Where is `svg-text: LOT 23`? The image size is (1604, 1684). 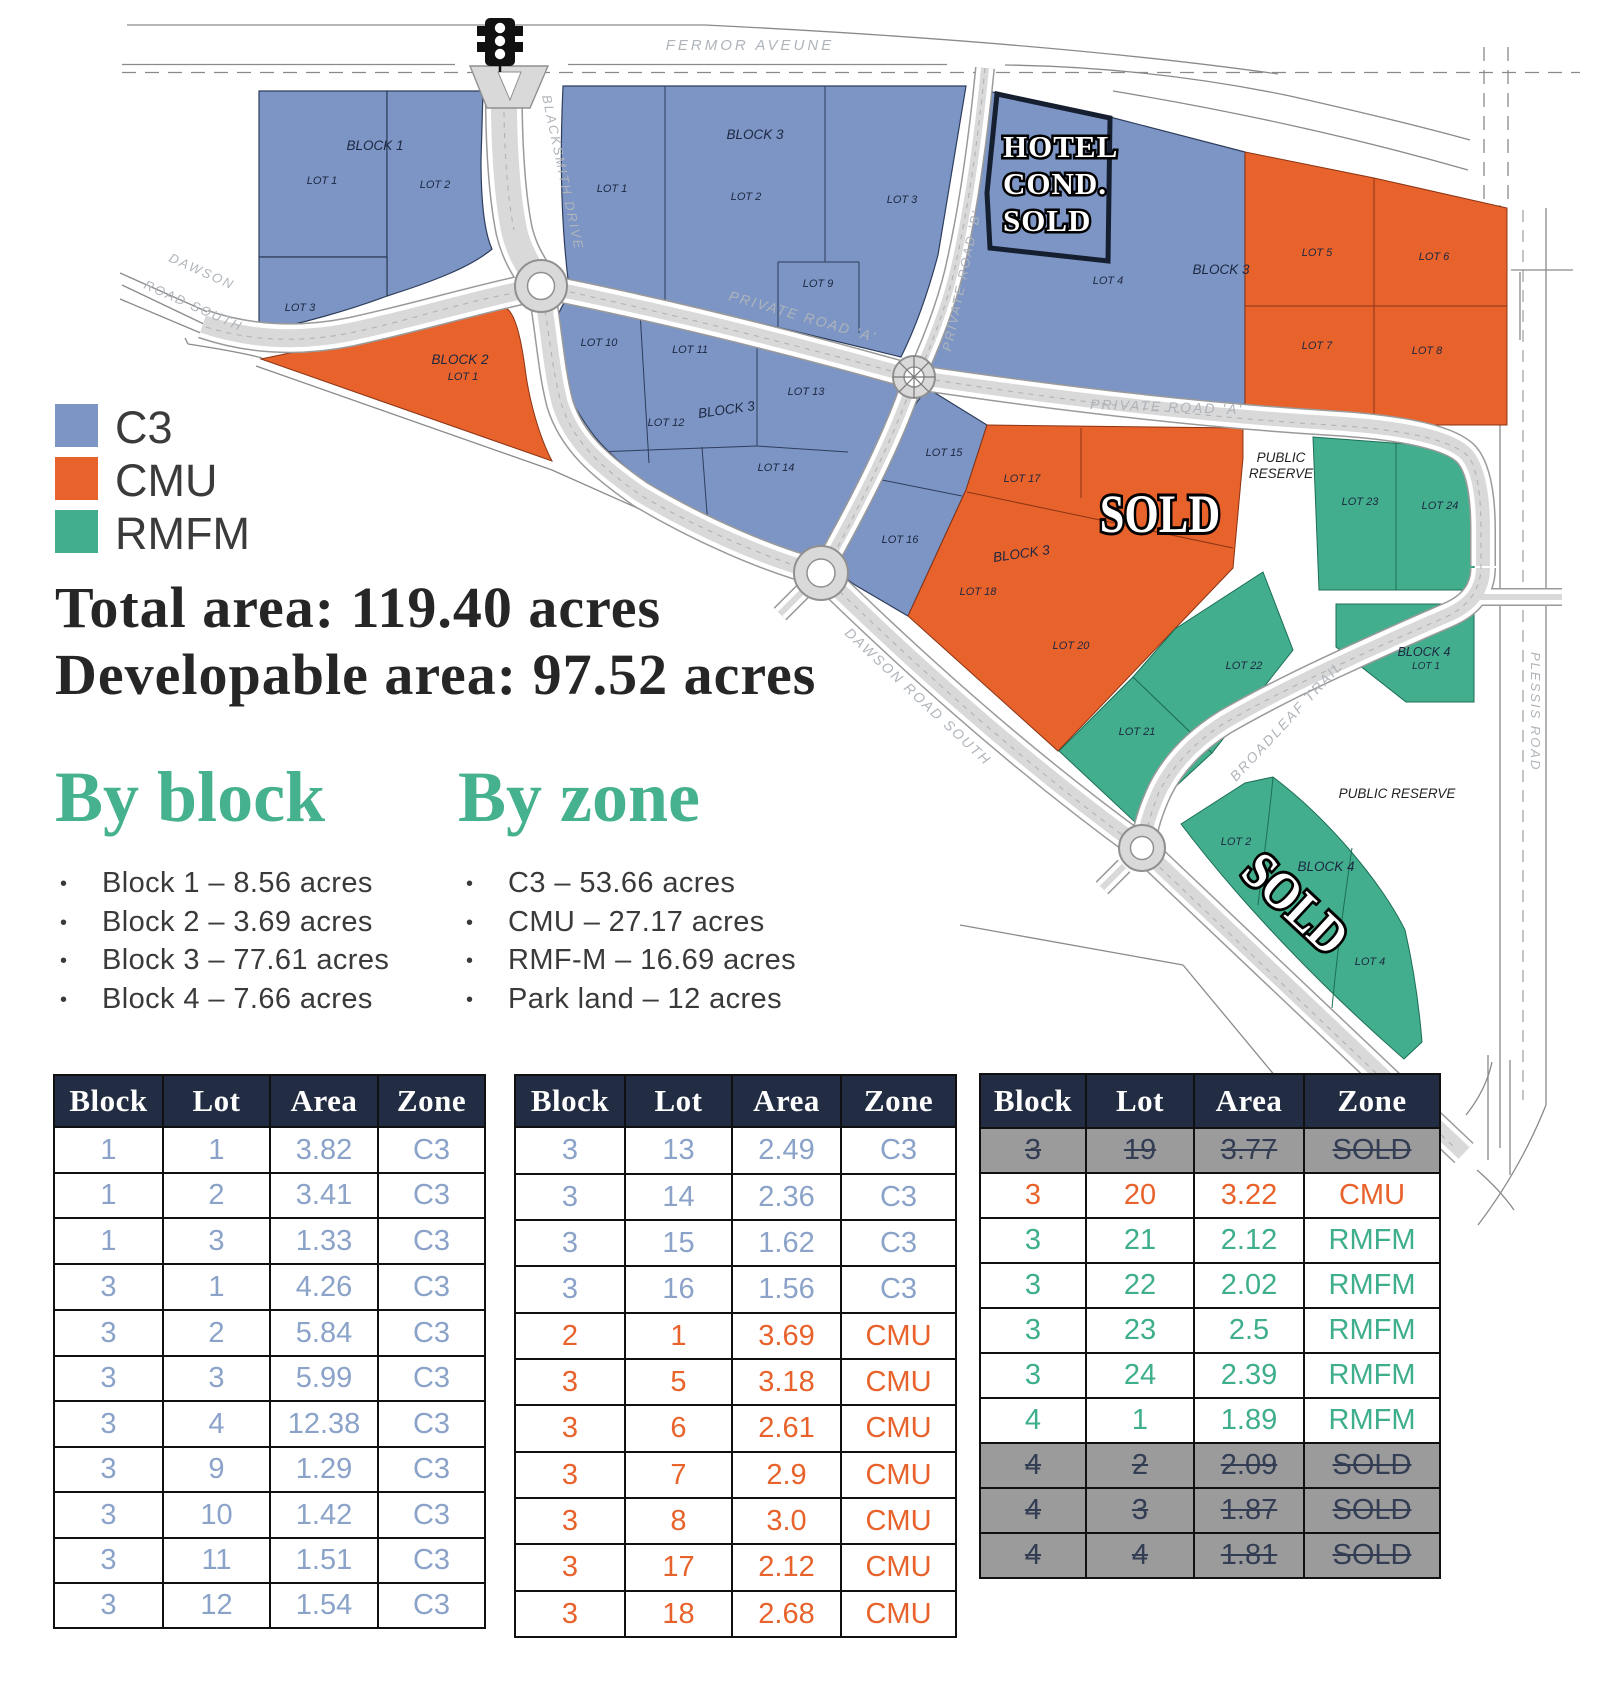
svg-text: LOT 23 is located at coordinates (1361, 502).